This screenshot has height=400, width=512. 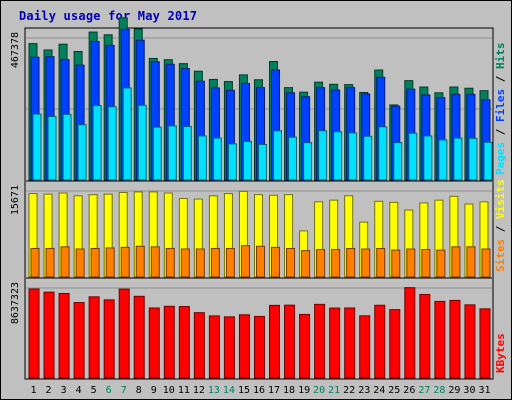 I want to click on x-tick-label: 21, so click(x=334, y=390).